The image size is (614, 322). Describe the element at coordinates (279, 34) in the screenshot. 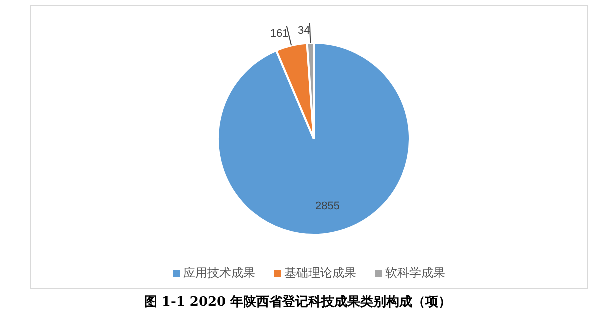

I see `data-label: 161` at that location.